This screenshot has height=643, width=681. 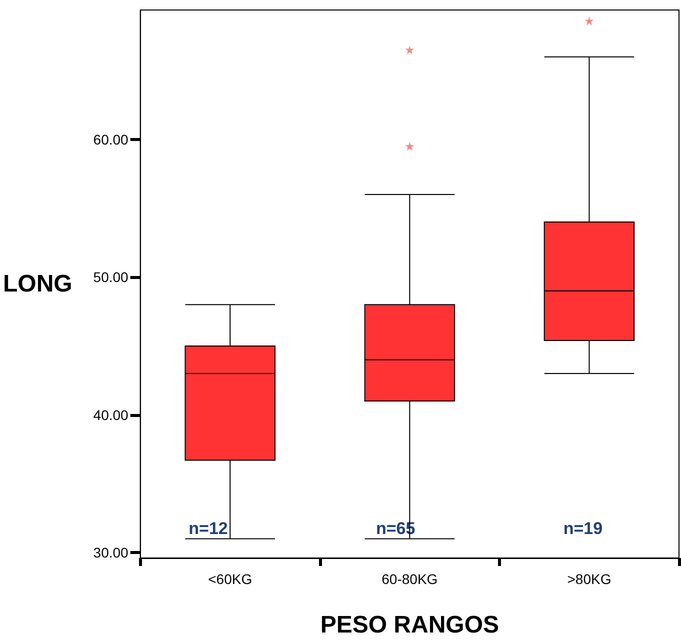 I want to click on annotation: n=19, so click(x=583, y=528).